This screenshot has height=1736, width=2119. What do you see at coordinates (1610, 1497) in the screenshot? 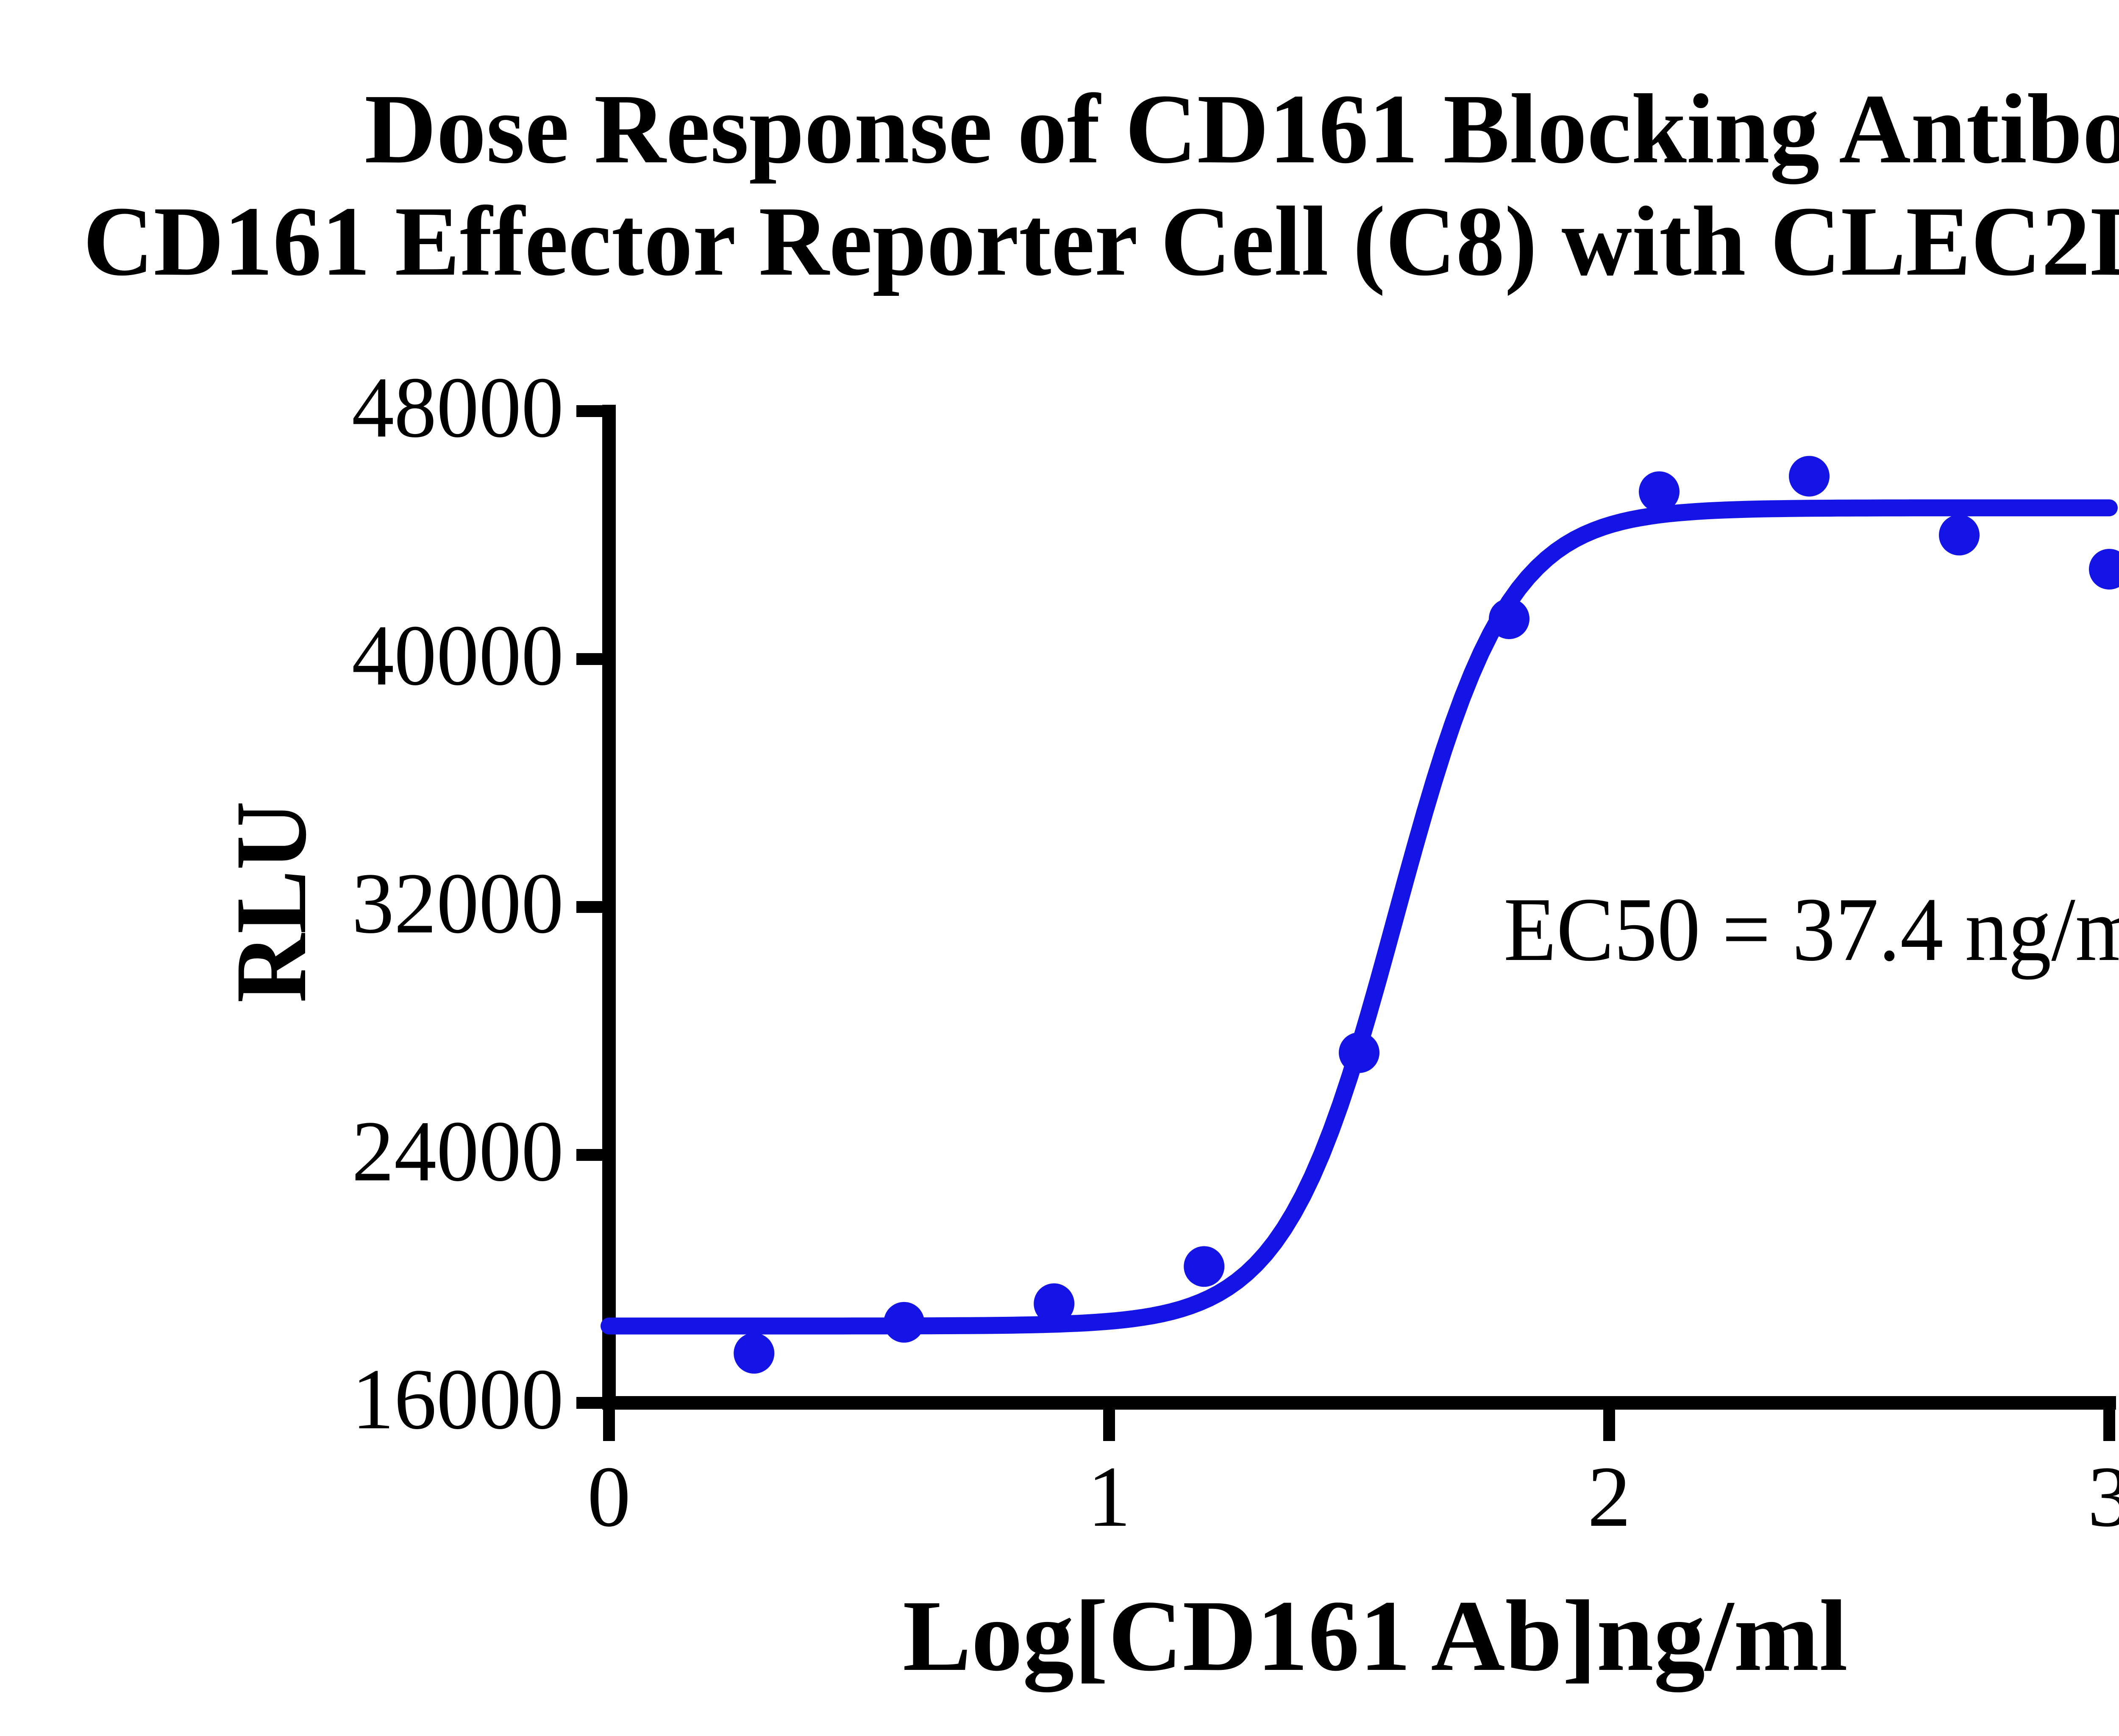
I see `x-tick-label: 2` at bounding box center [1610, 1497].